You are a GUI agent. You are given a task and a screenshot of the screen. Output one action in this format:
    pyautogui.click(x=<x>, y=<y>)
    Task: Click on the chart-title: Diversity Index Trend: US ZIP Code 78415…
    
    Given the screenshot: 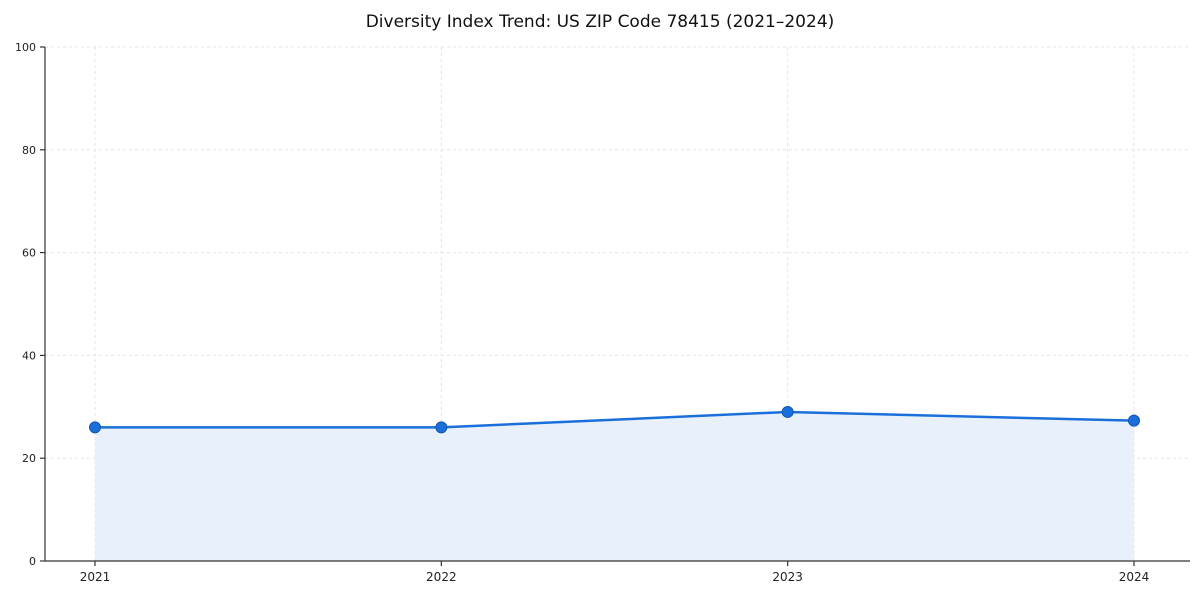 What is the action you would take?
    pyautogui.click(x=600, y=22)
    